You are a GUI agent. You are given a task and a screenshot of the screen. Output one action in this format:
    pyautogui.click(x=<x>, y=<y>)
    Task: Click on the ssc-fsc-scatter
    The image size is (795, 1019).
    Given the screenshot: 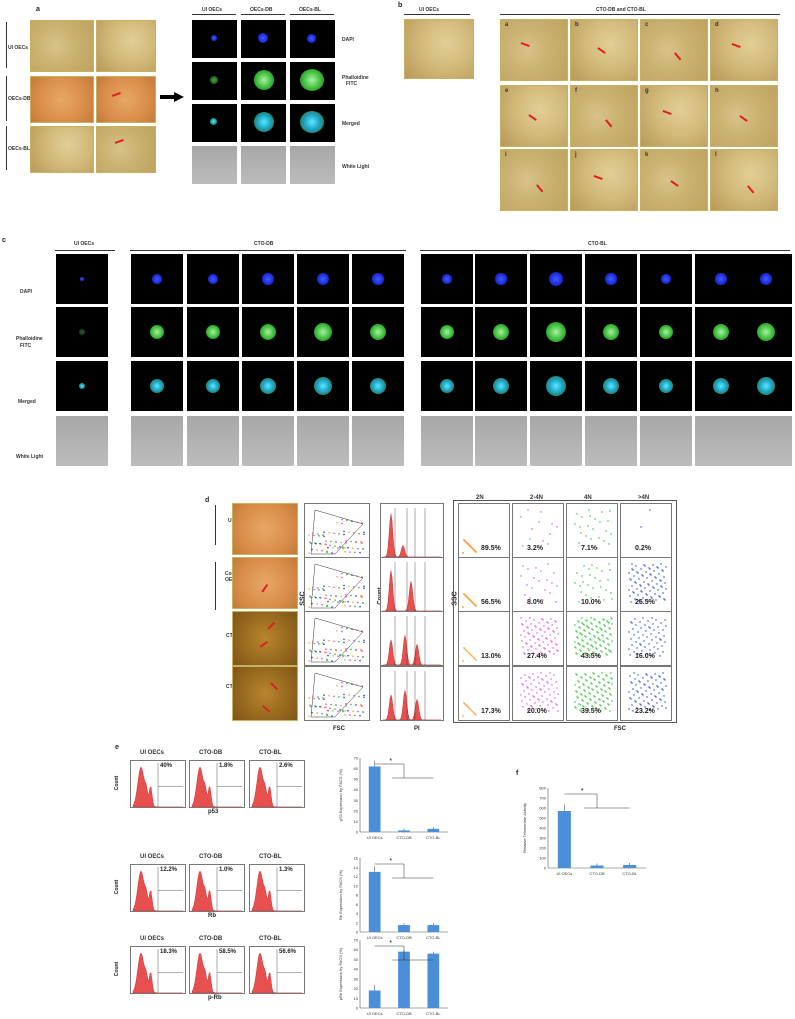 What is the action you would take?
    pyautogui.click(x=337, y=584)
    